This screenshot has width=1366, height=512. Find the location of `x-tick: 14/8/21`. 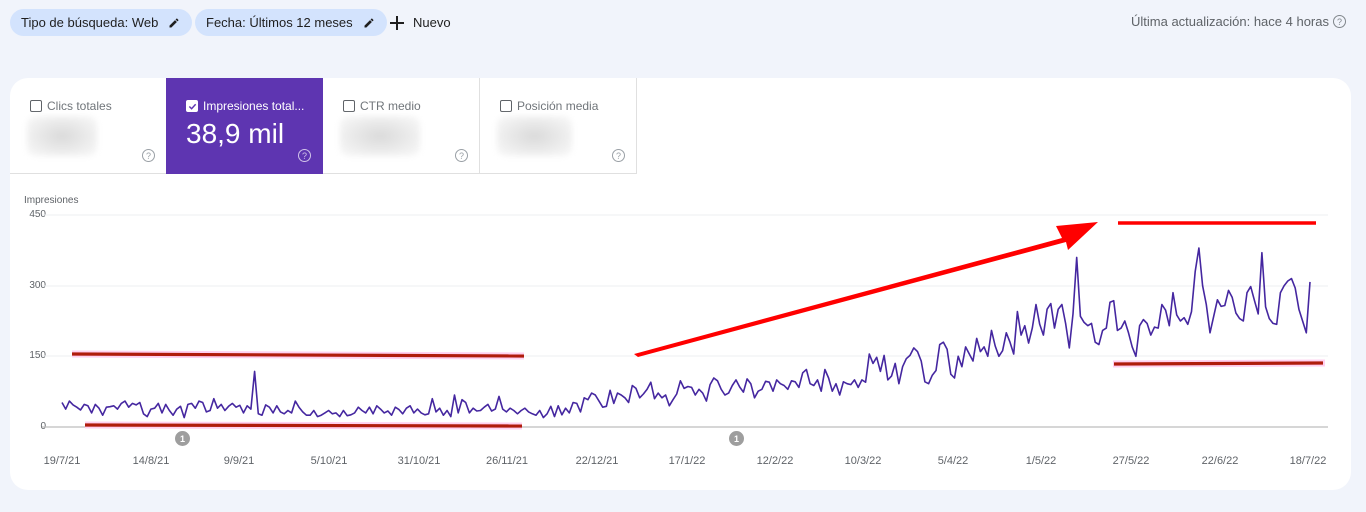

x-tick: 14/8/21 is located at coordinates (151, 461).